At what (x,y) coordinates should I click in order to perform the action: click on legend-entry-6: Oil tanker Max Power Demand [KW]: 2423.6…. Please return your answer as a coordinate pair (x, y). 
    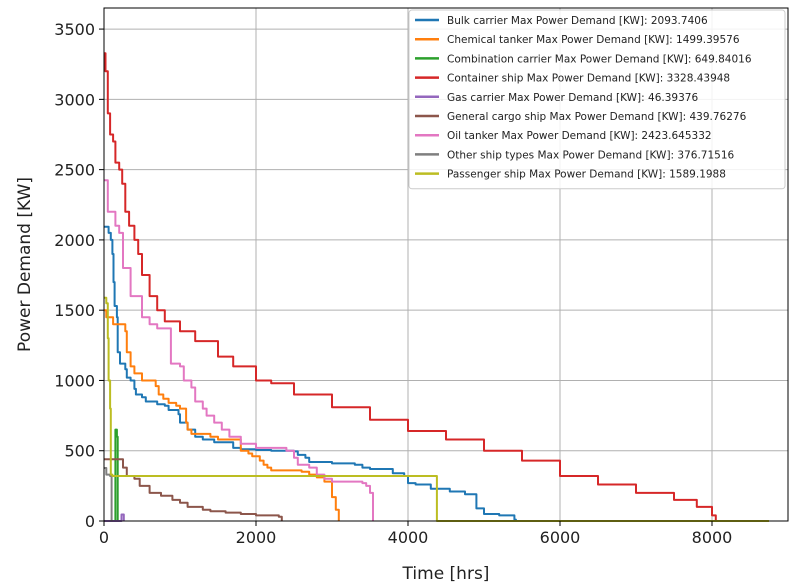
    Looking at the image, I should click on (579, 136).